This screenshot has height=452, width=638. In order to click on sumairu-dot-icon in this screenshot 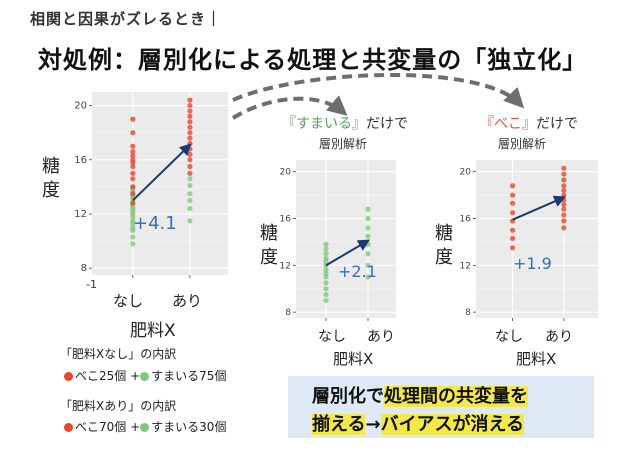, I will do `click(145, 427)`.